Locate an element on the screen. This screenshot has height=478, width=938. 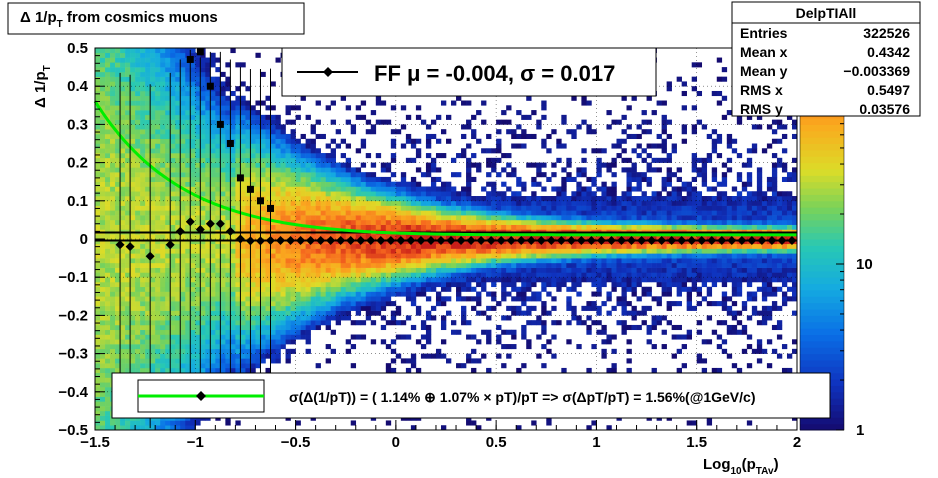
y-tick-label: −0.2 is located at coordinates (73, 315).